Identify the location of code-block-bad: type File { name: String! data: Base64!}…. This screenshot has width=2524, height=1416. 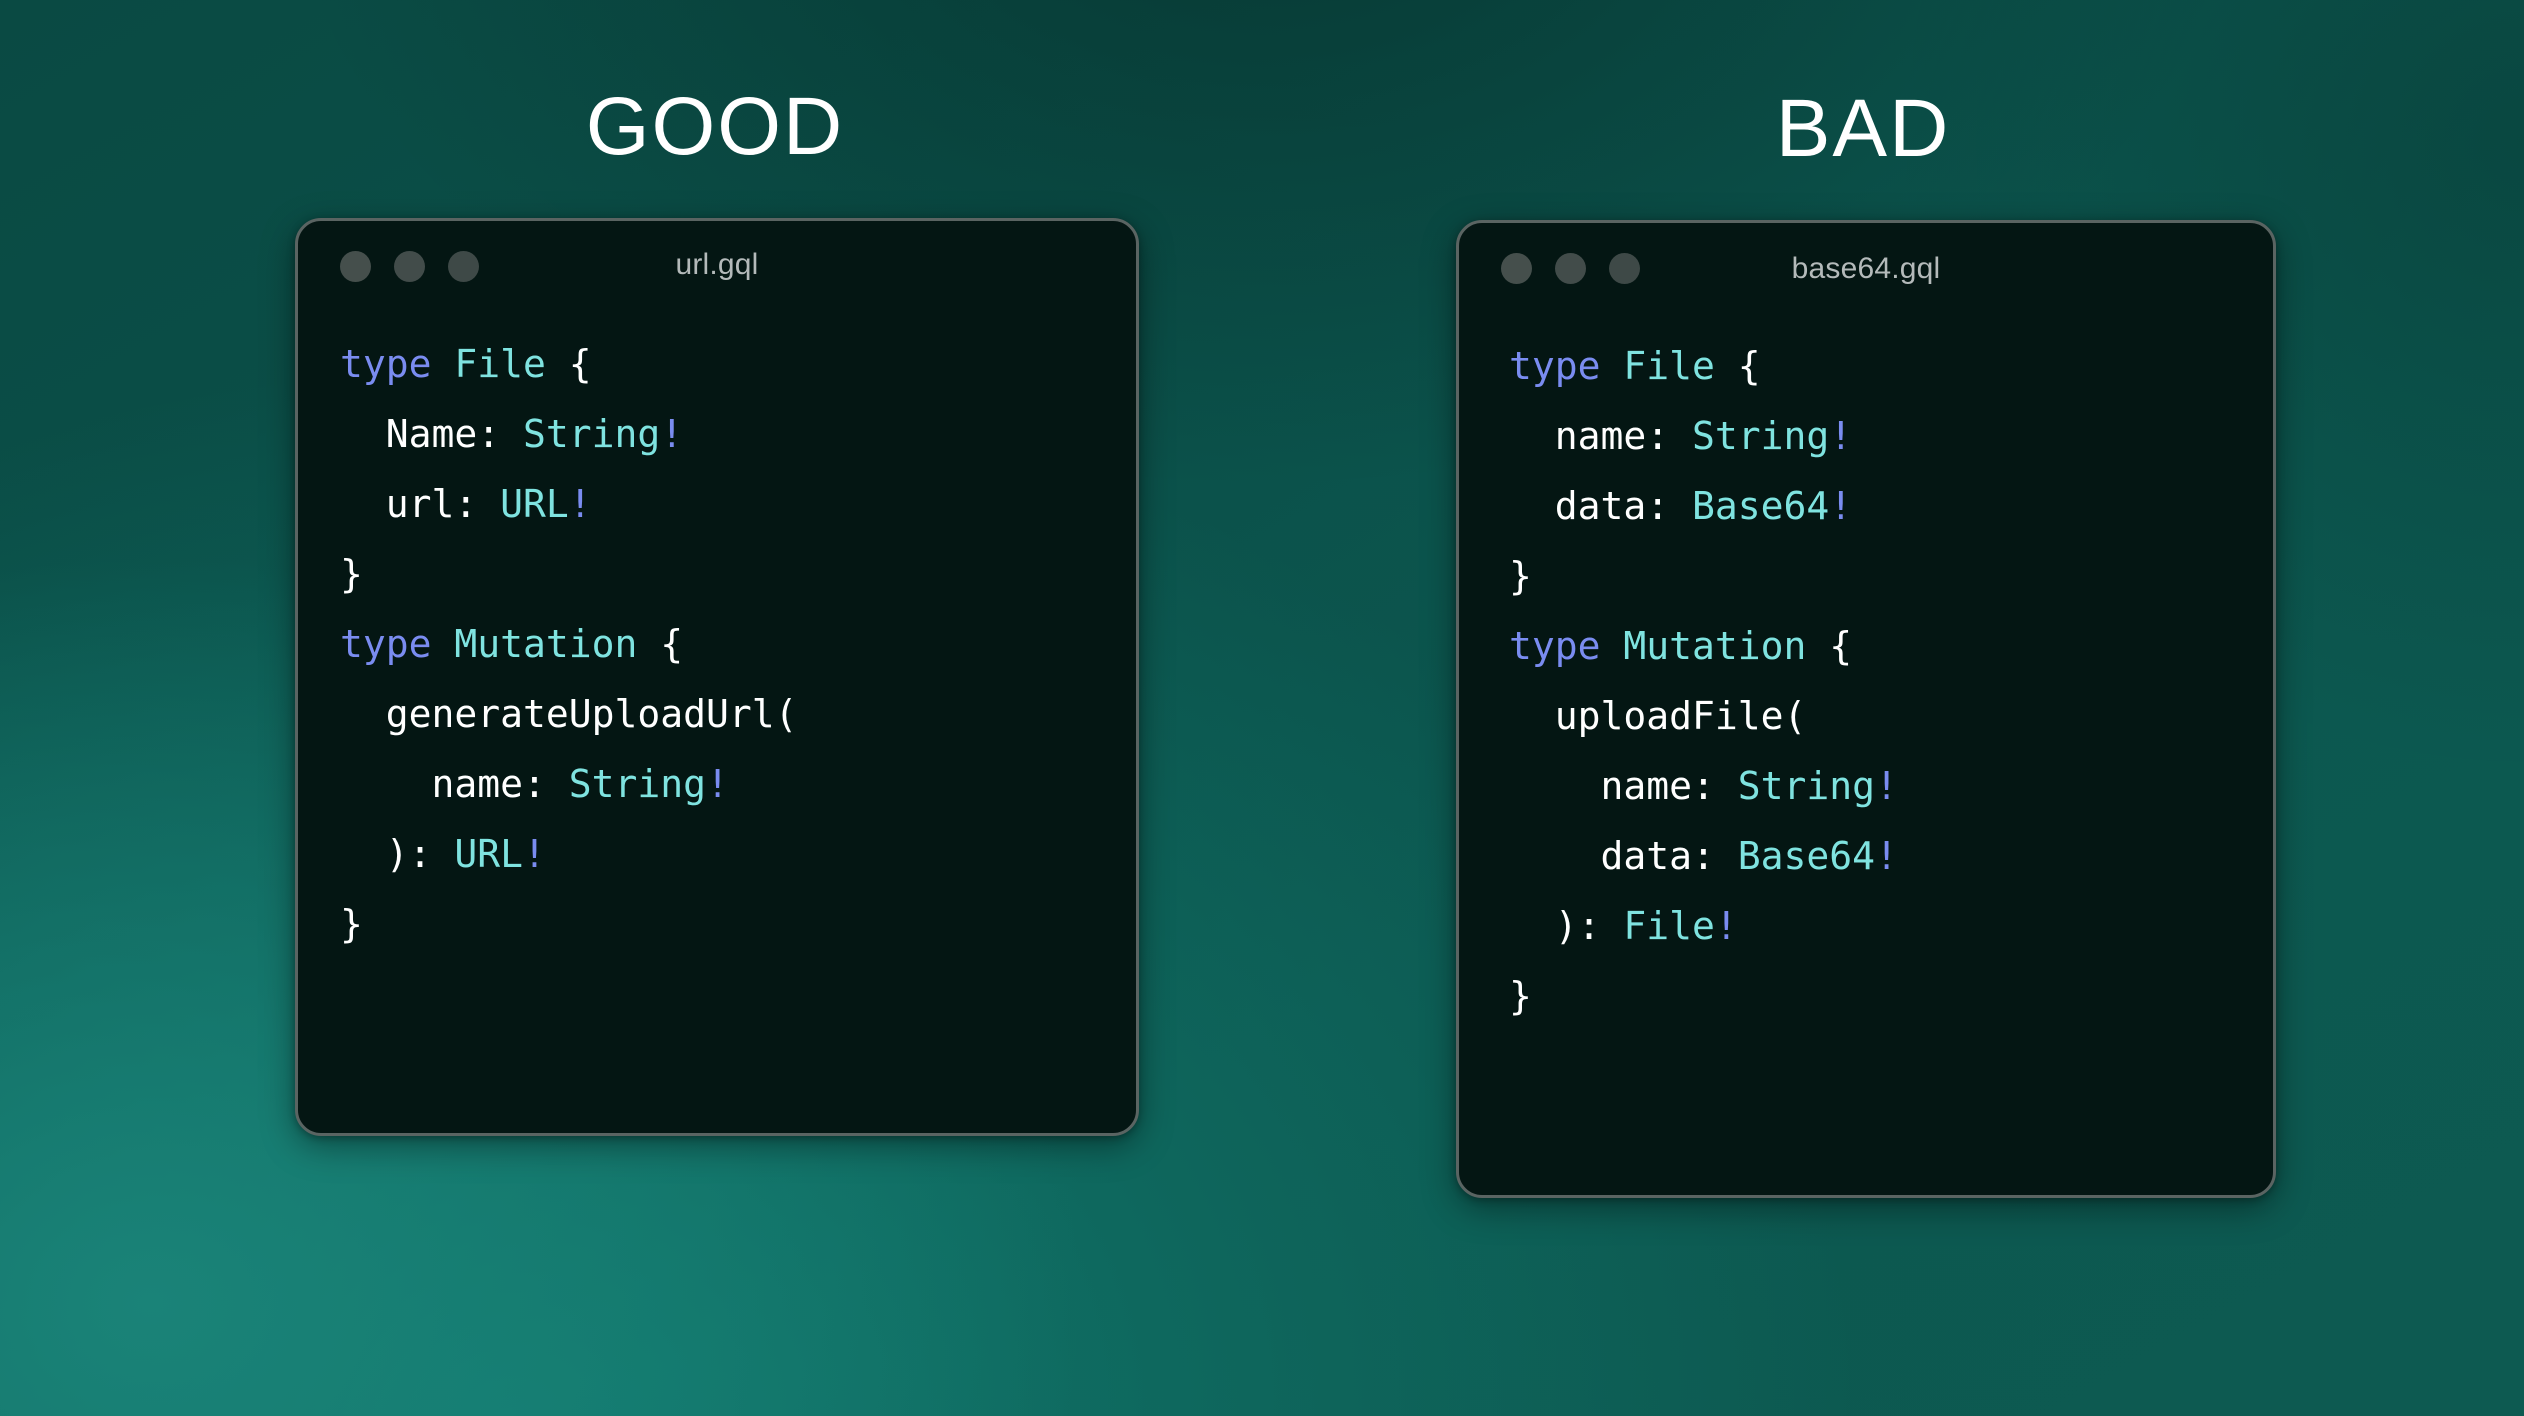
(1891, 681).